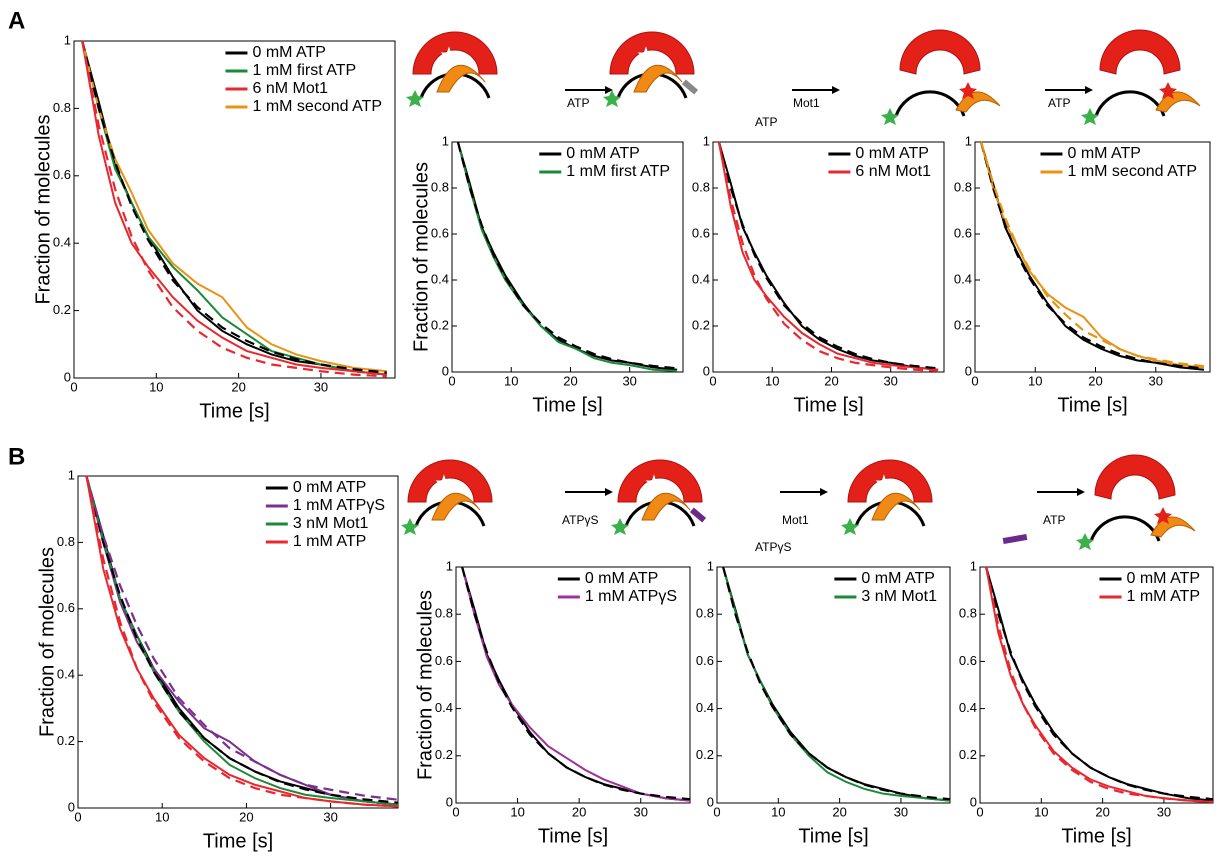 Image resolution: width=1226 pixels, height=859 pixels. Describe the element at coordinates (1130, 103) in the screenshot. I see `dna-arc` at that location.